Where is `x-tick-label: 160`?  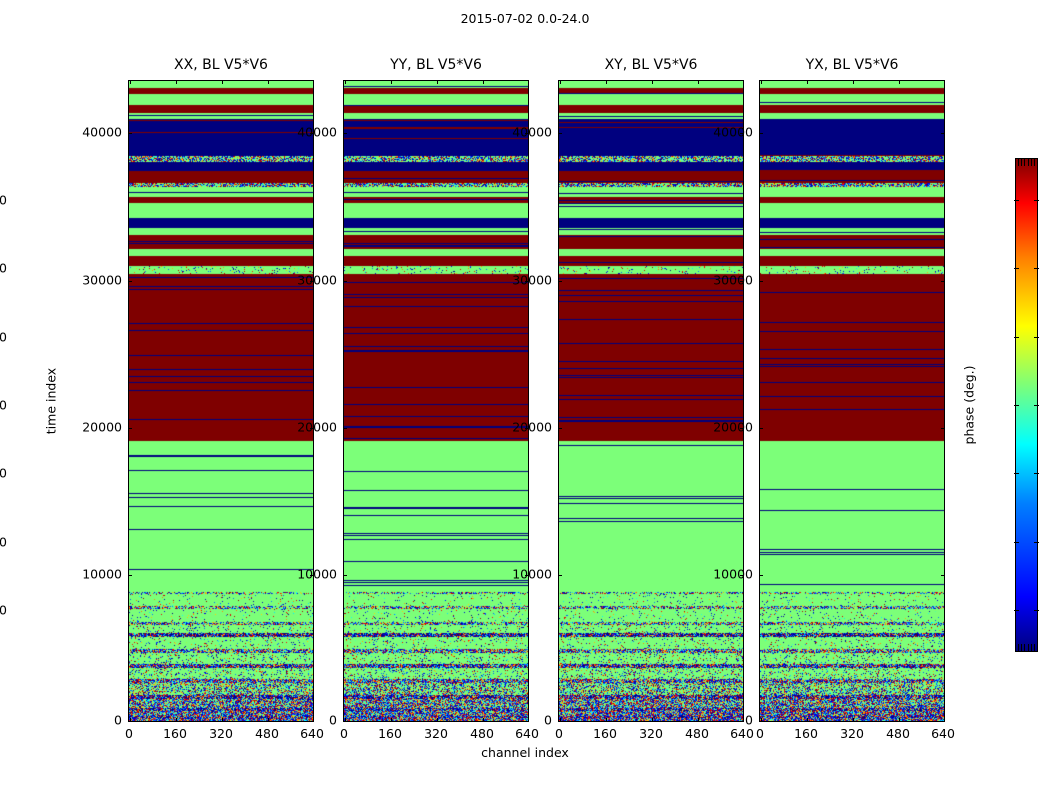
x-tick-label: 160 is located at coordinates (806, 733).